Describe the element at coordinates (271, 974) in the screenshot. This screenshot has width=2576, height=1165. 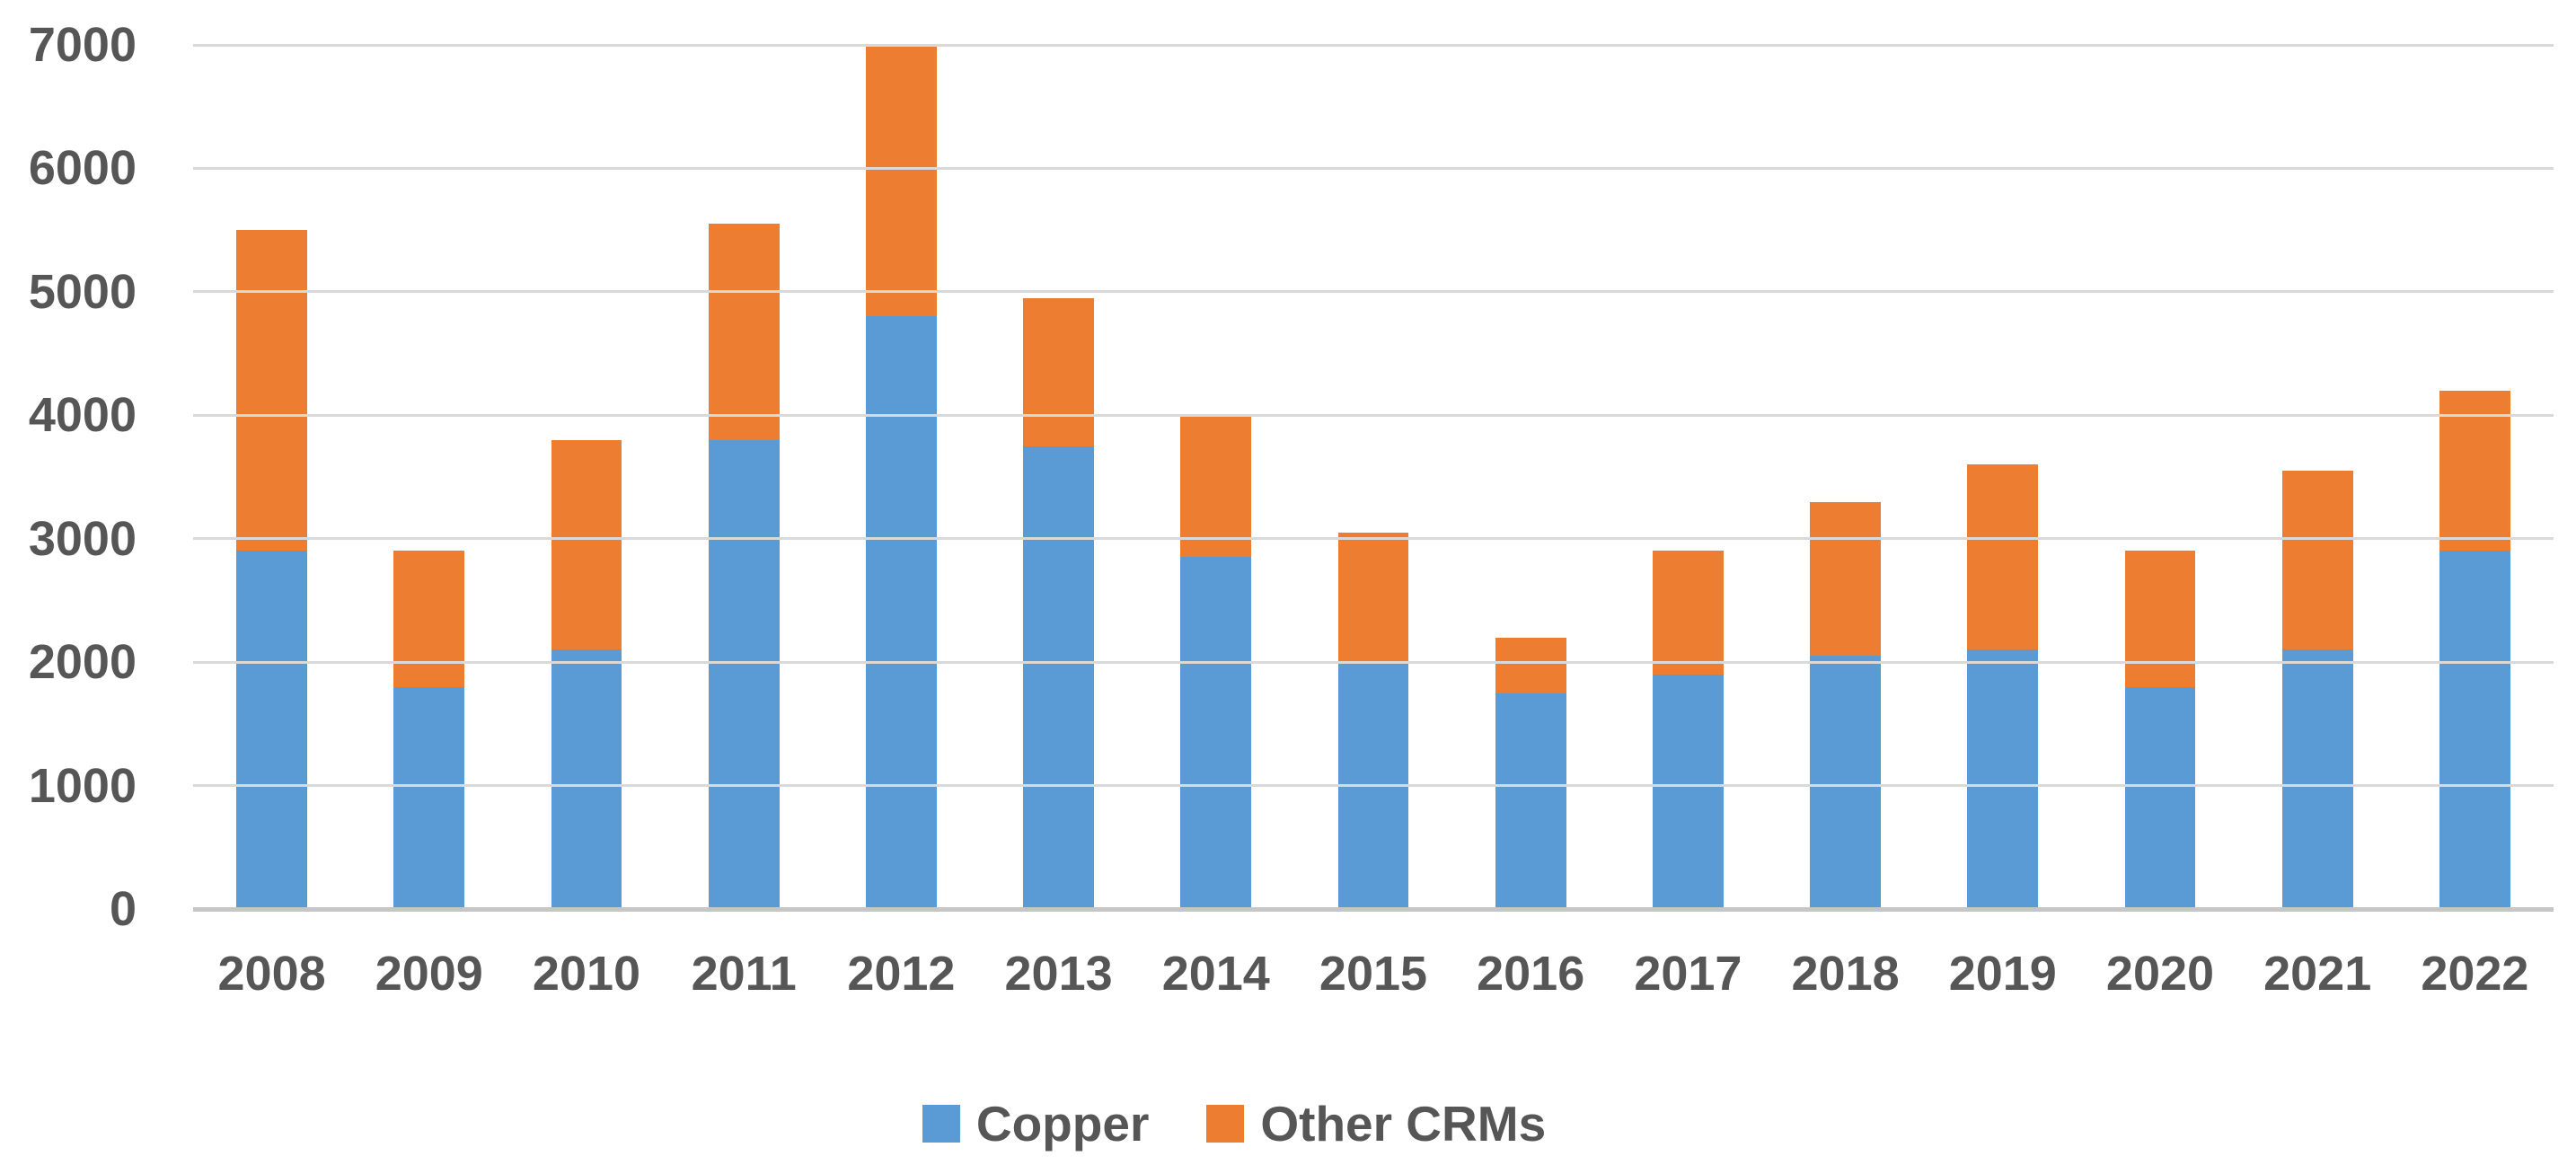
I see `x-tick-label: 2008` at that location.